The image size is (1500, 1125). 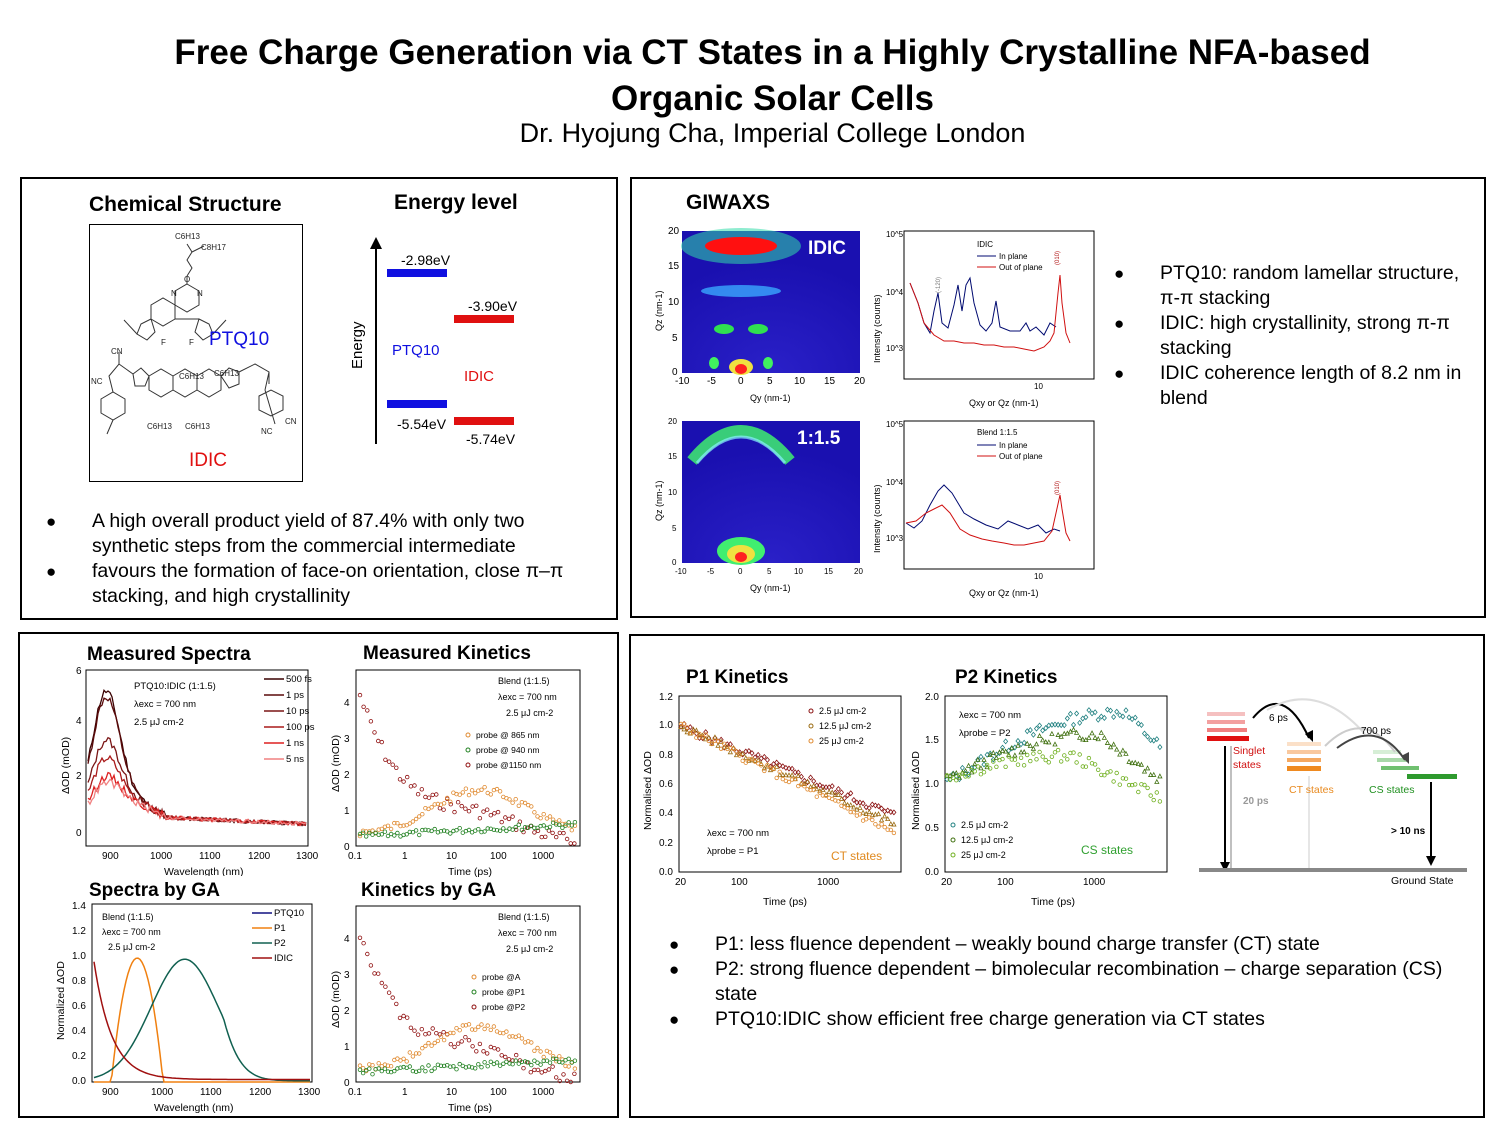 What do you see at coordinates (845, 726) in the screenshot?
I see `p1Marks-legend-1: 12.5 μJ cm-2` at bounding box center [845, 726].